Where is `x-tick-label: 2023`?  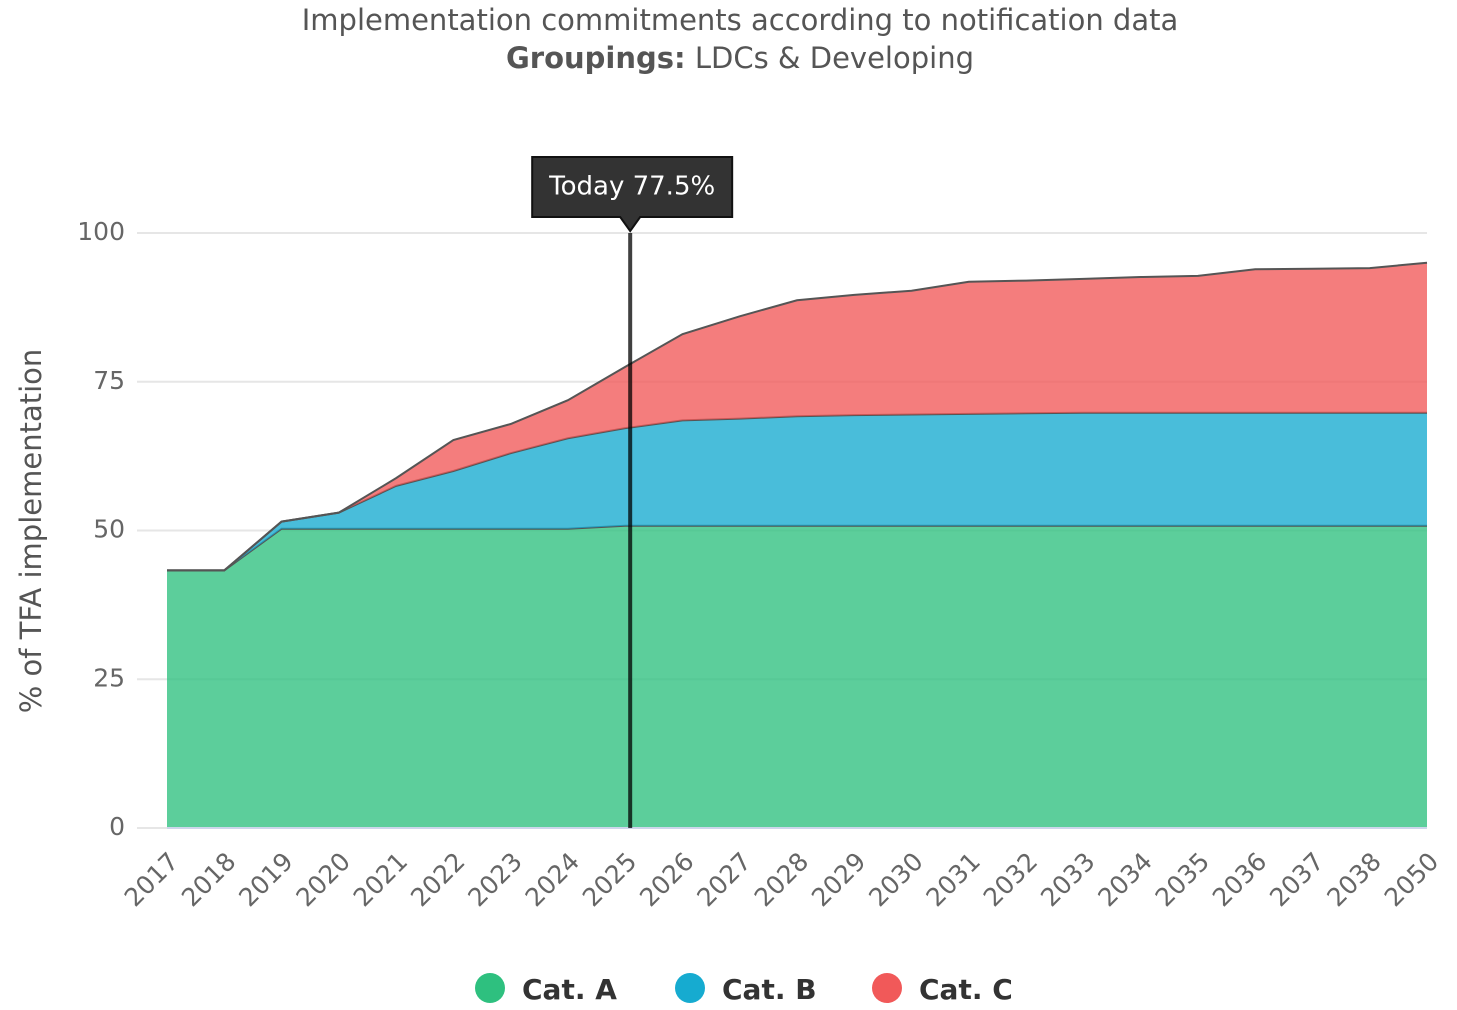
x-tick-label: 2023 is located at coordinates (494, 879).